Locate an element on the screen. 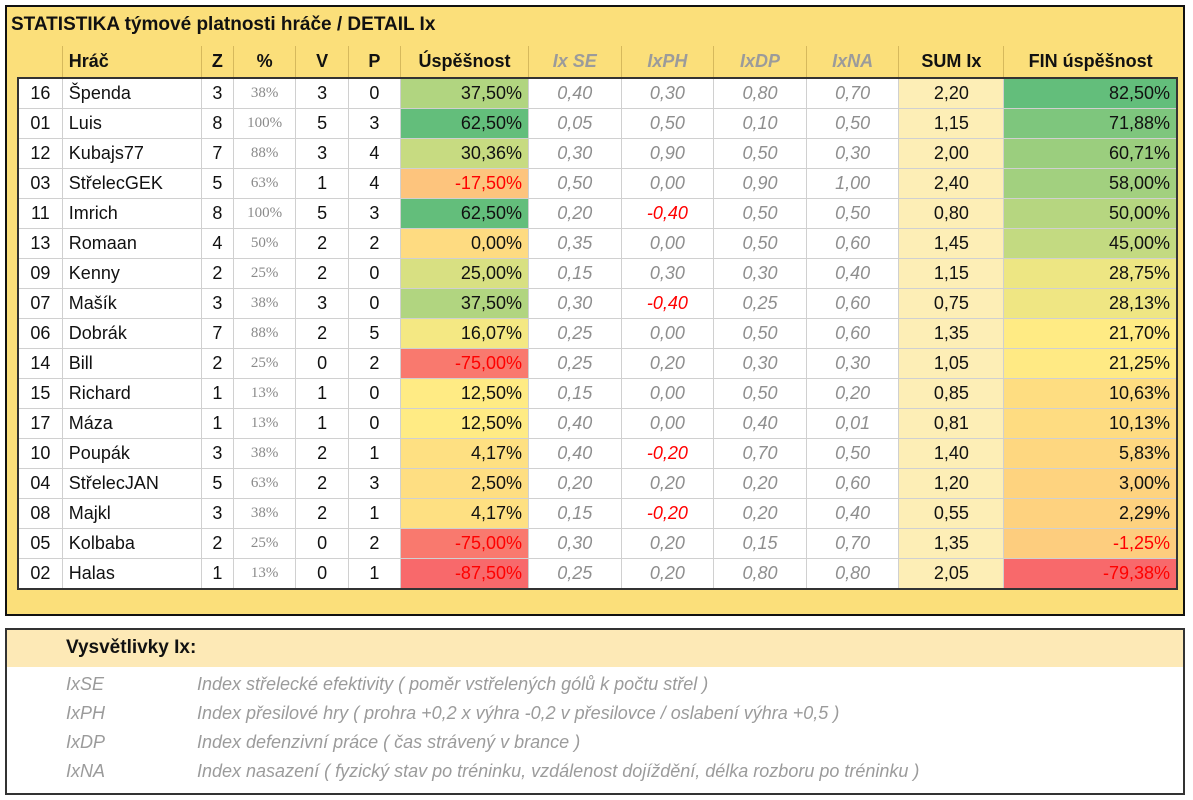  cell-fin-success: 2,29% is located at coordinates (1090, 513).